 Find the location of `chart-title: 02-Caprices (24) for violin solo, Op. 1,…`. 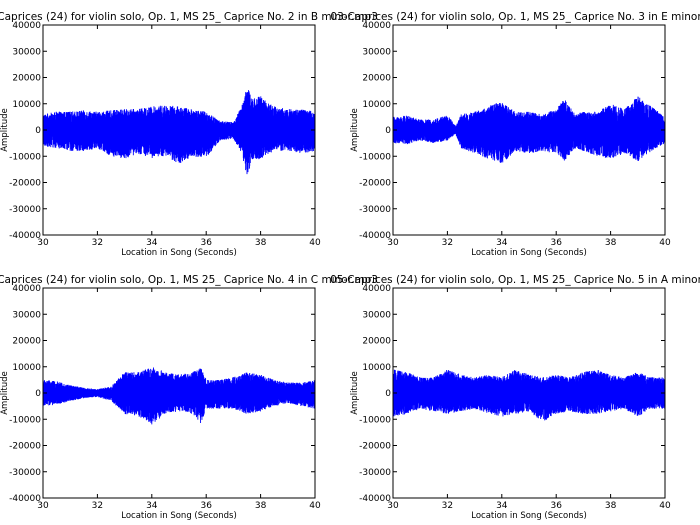

chart-title: 02-Caprices (24) for violin solo, Op. 1,… is located at coordinates (189, 17).